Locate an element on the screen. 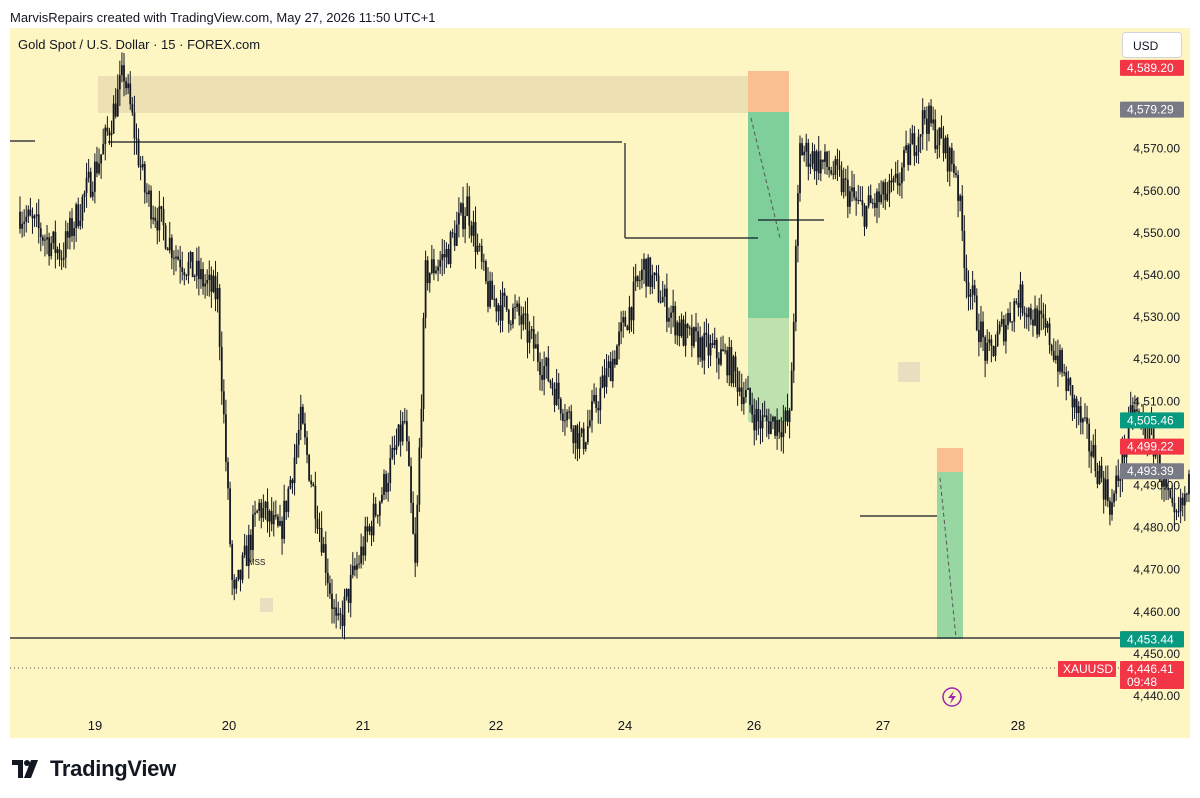  x-tick-label: 22 is located at coordinates (496, 725).